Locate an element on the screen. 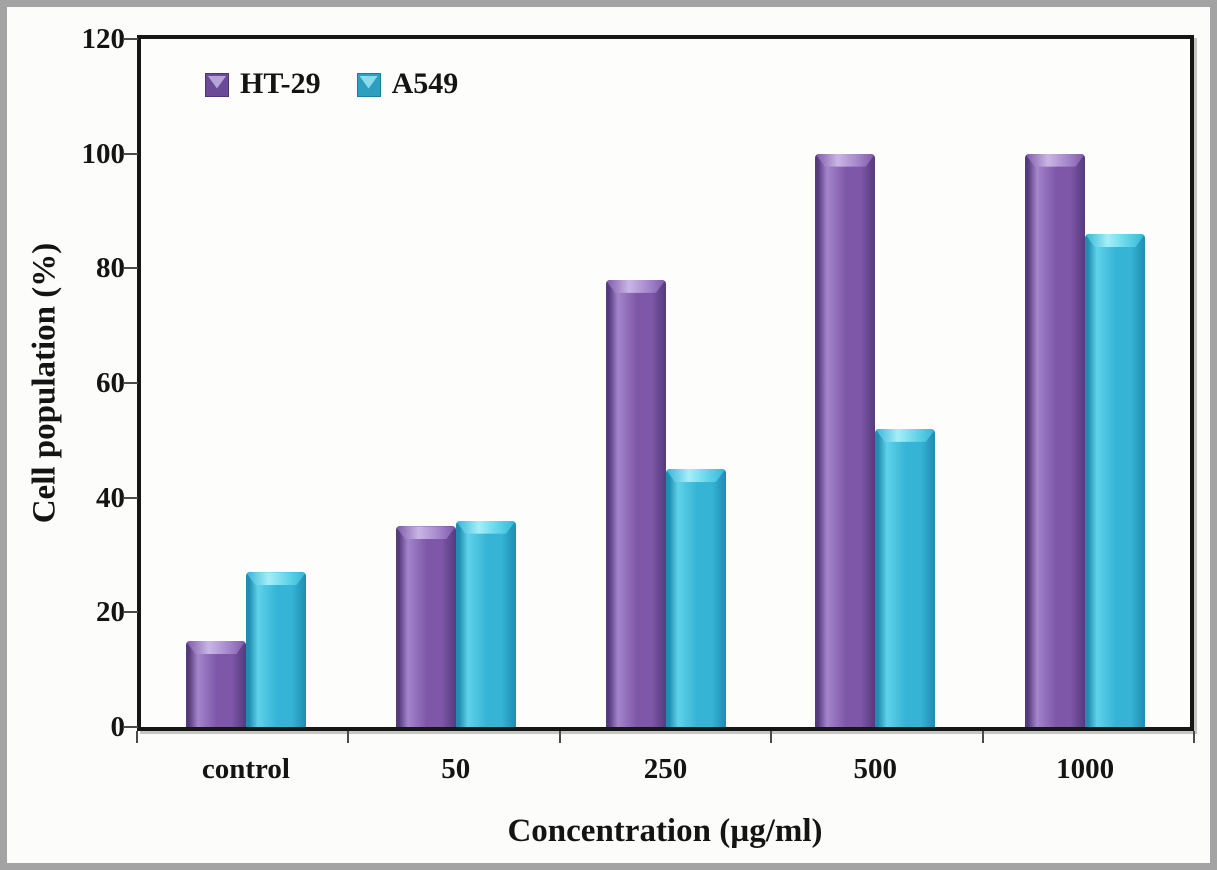 This screenshot has width=1217, height=870. y-tick-label-100: 100 is located at coordinates (103, 153).